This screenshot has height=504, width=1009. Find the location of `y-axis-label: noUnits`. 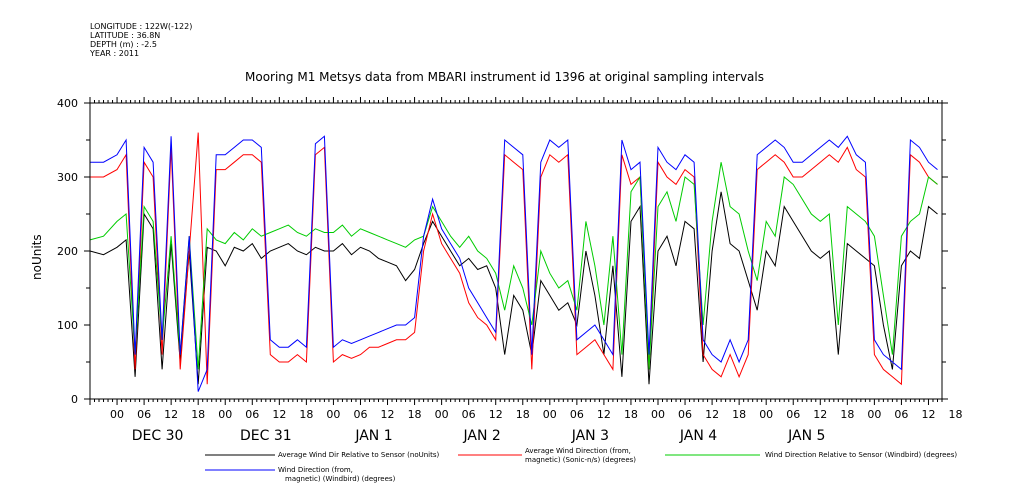

y-axis-label: noUnits is located at coordinates (37, 257).